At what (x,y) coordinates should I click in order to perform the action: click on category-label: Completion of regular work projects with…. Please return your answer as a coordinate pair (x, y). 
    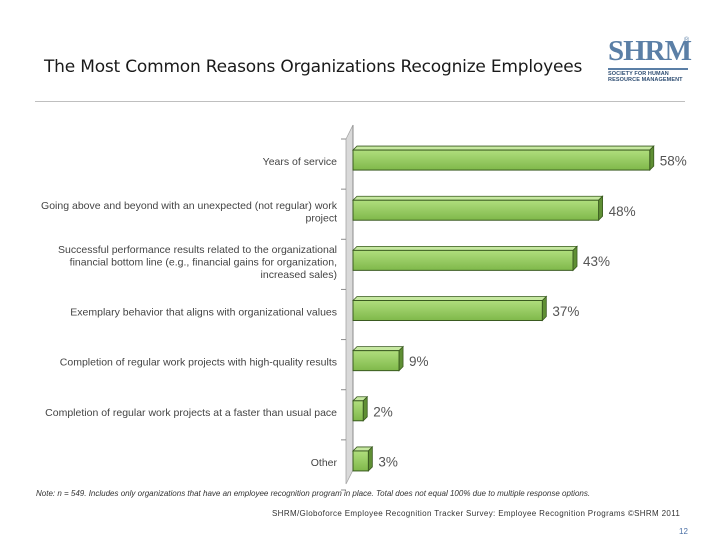
    Looking at the image, I should click on (198, 362).